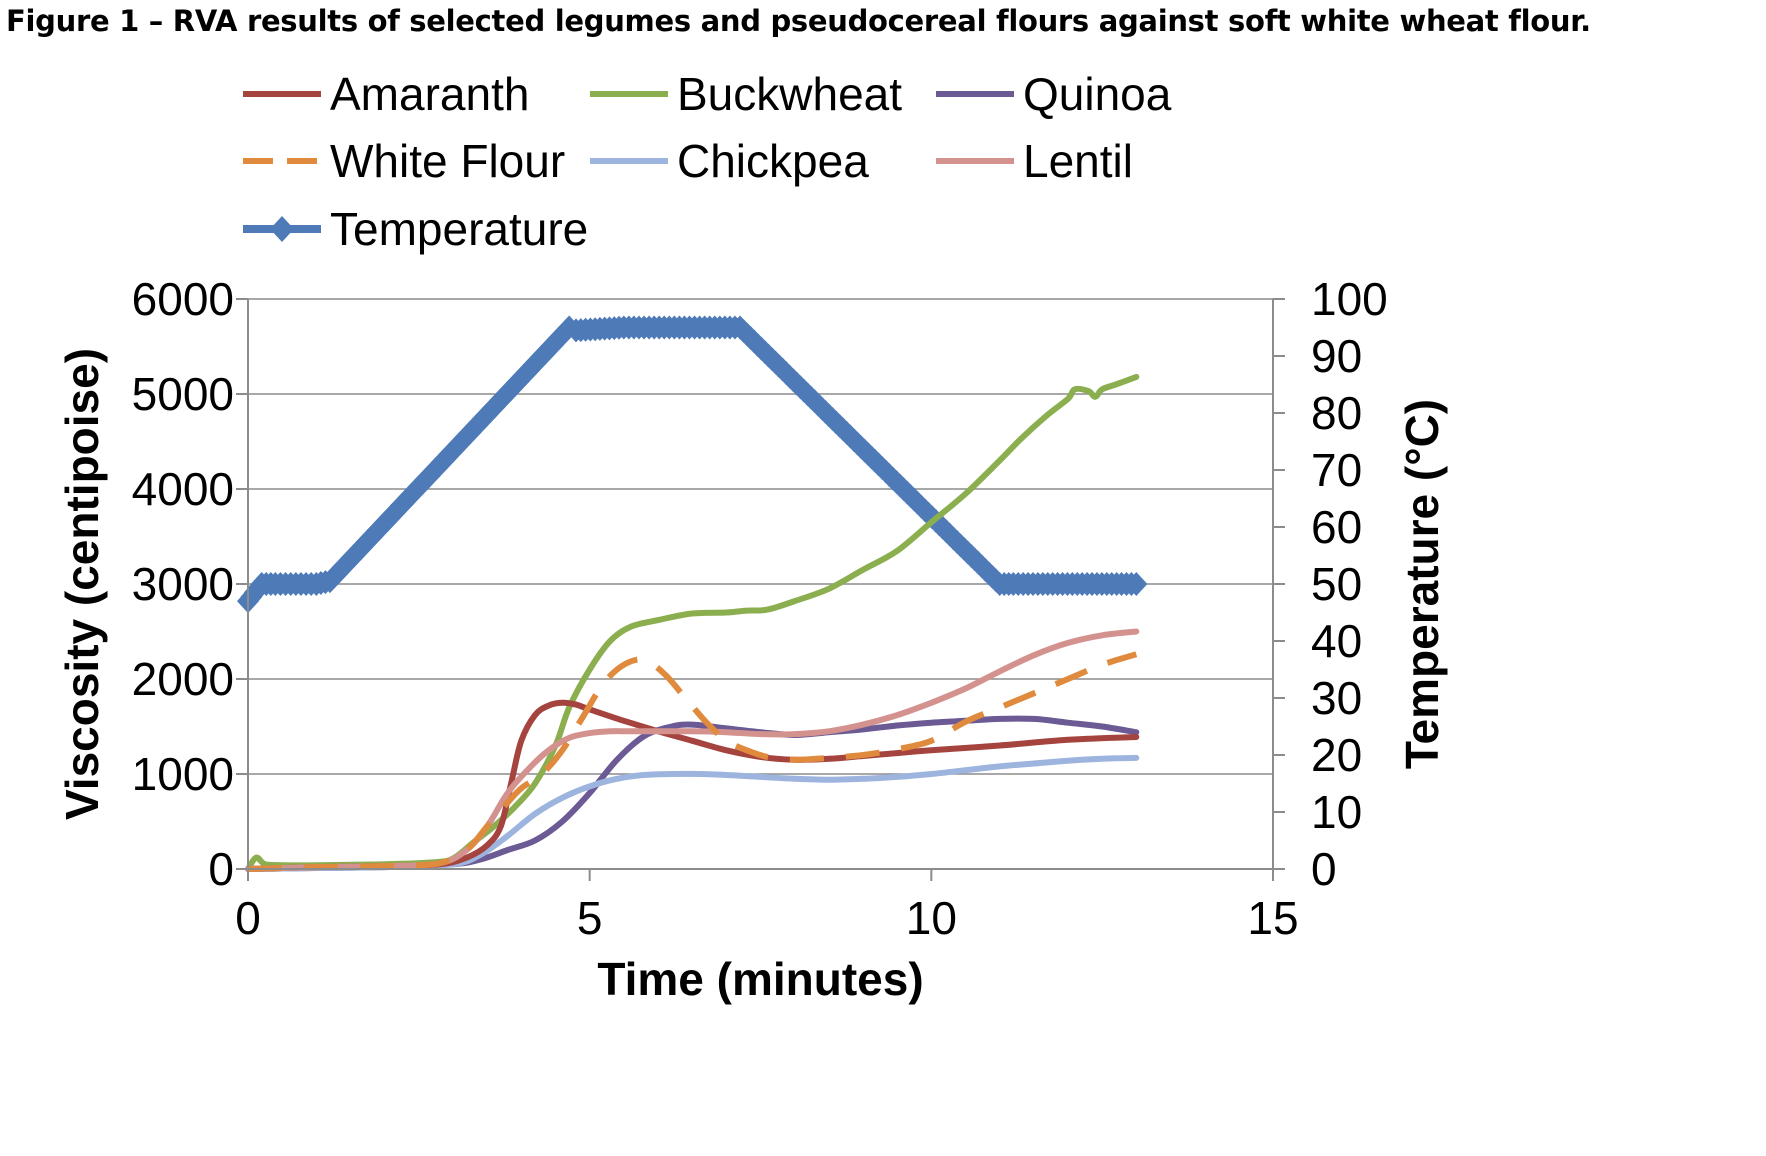 This screenshot has width=1766, height=1156. What do you see at coordinates (82, 584) in the screenshot?
I see `y-axis-title: Viscosity (centipoise)` at bounding box center [82, 584].